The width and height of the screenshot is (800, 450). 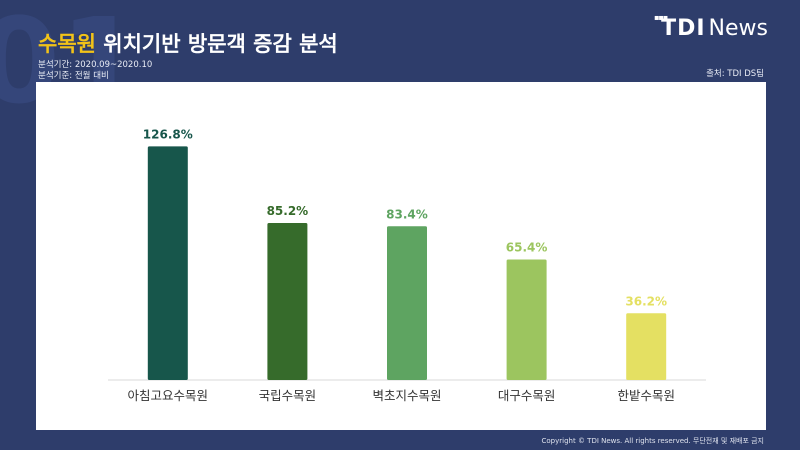 I want to click on bar-value-label: 85.2%, so click(x=288, y=211).